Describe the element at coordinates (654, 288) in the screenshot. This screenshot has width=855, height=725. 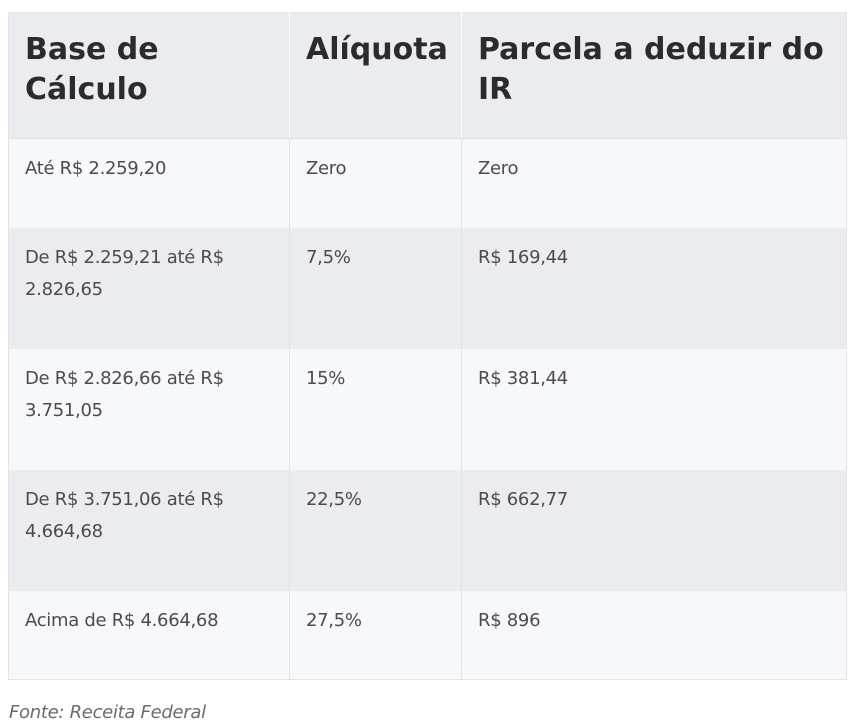
I see `cell-parcela: R$ 169,44` at that location.